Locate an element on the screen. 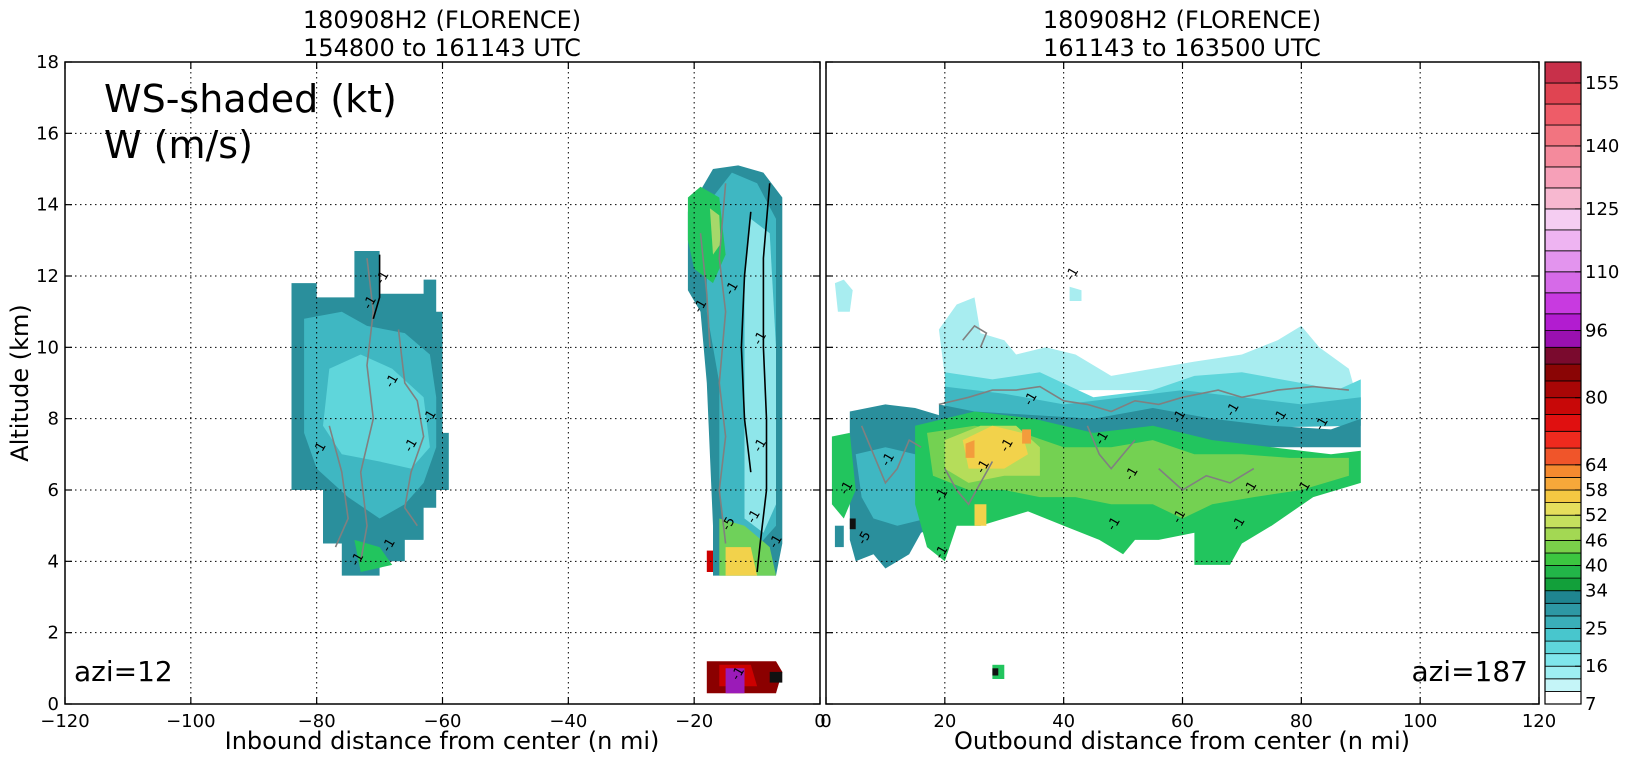  colorbar-tick-label-11: 110 is located at coordinates (1602, 272).